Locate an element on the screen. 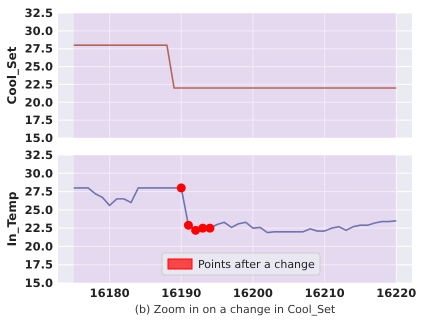  x-tick-label: 16200 is located at coordinates (252, 293).